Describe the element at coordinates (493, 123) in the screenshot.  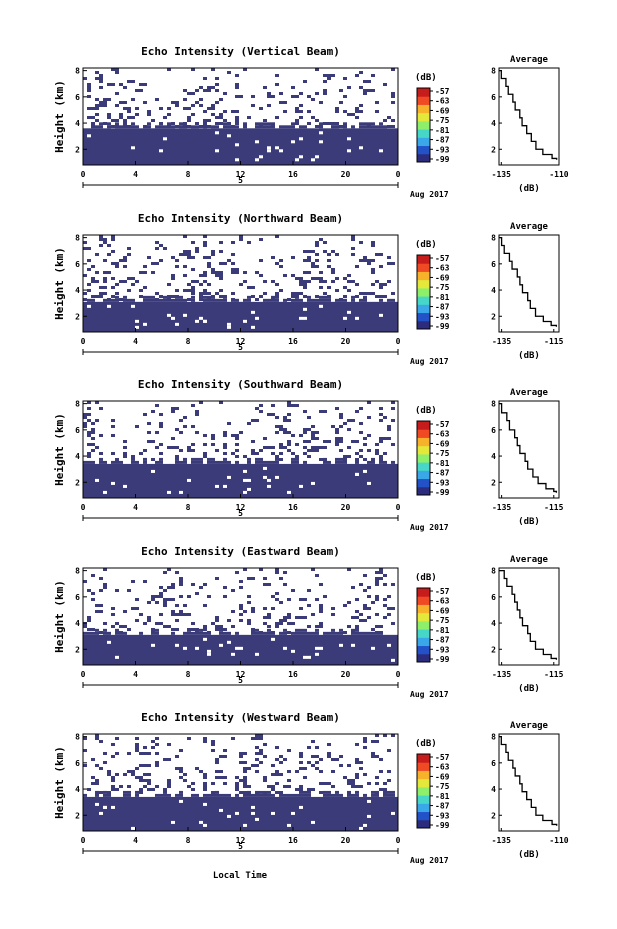
I see `profile-y-tick-label: 4` at that location.